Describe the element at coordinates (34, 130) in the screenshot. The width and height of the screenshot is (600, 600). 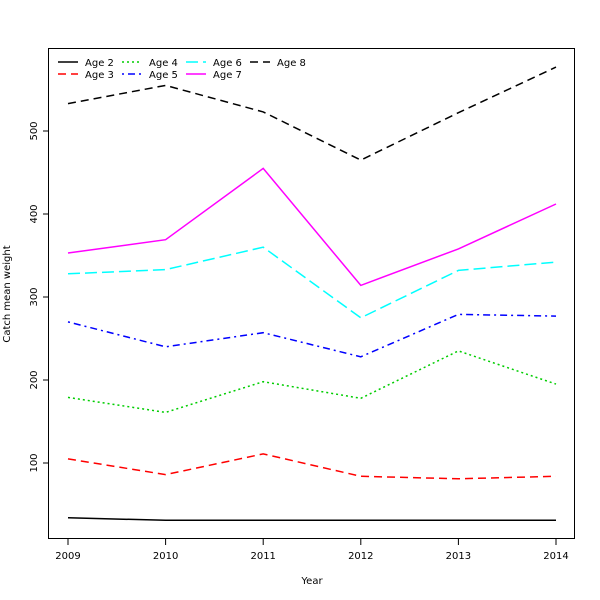
I see `y-tick-label: 500` at that location.